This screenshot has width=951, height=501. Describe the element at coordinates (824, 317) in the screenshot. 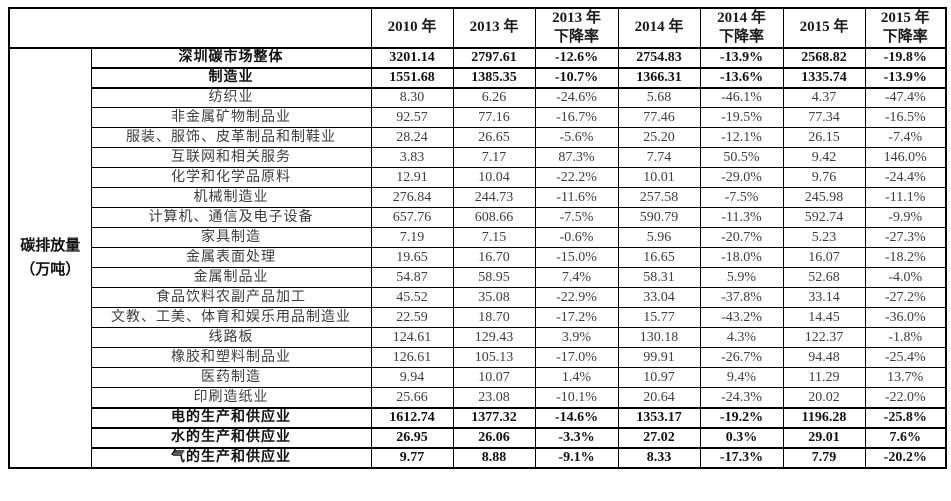

I see `value-cell: 14.45` at that location.